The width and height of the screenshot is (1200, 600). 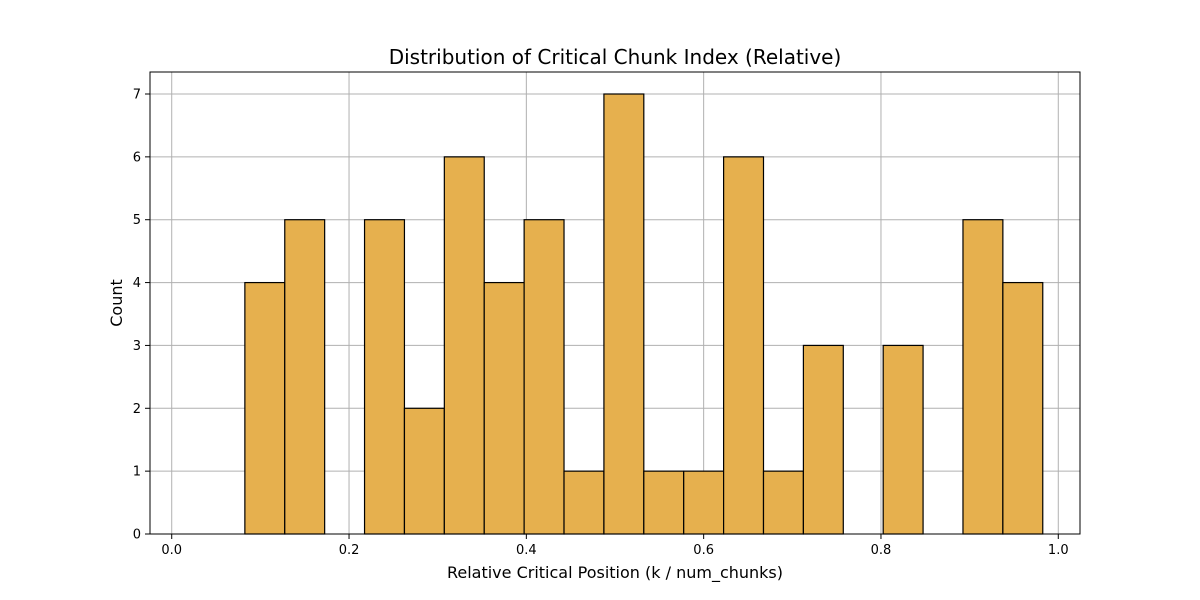 I want to click on x-tick-label: 0.8, so click(x=881, y=550).